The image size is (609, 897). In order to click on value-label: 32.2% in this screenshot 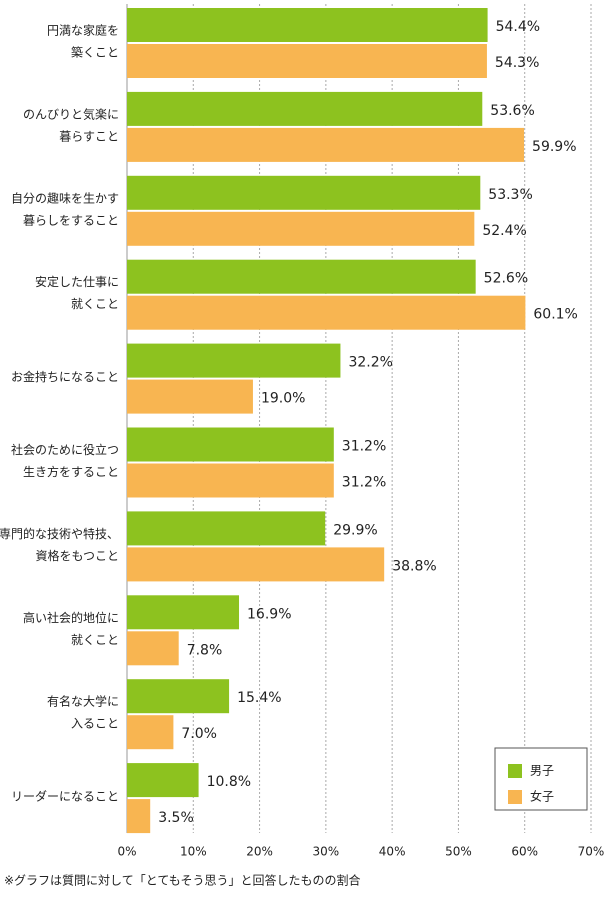, I will do `click(370, 363)`.